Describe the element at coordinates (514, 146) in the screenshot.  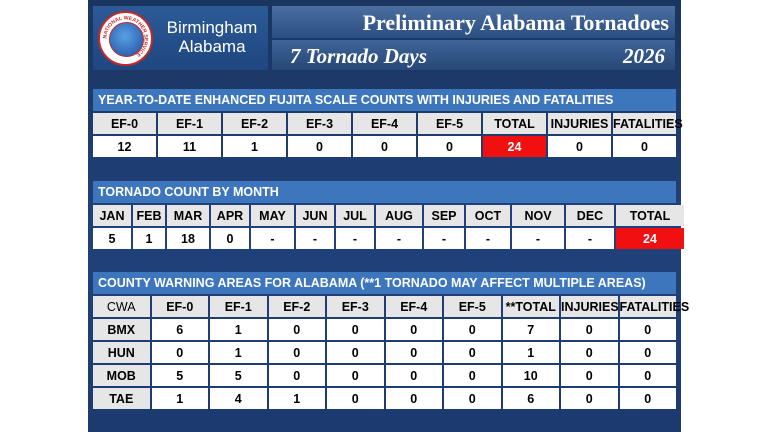
I see `ef-total-value: 24` at that location.